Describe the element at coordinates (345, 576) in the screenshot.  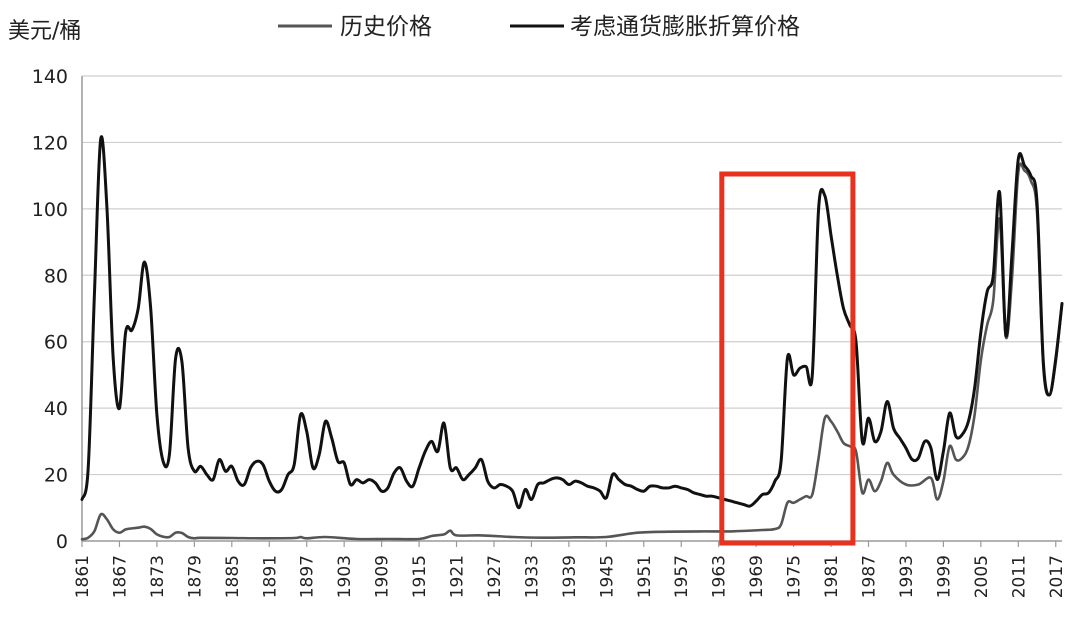
I see `x-tick-label-1903: 1903` at that location.